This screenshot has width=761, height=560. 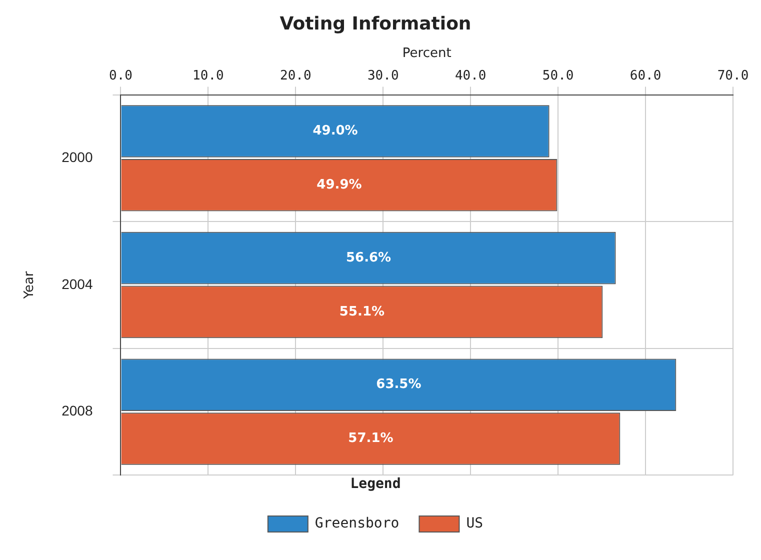 What do you see at coordinates (77, 157) in the screenshot?
I see `y-tick-label: 2000` at bounding box center [77, 157].